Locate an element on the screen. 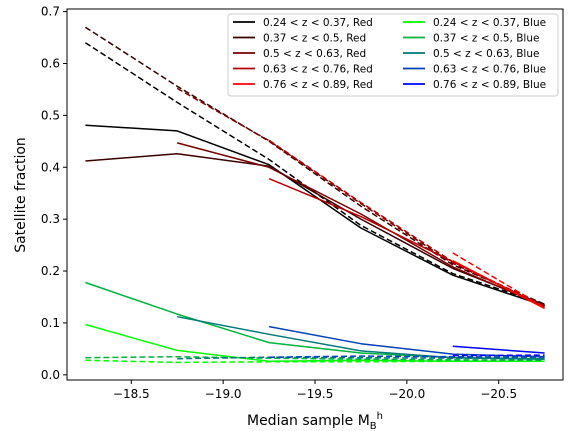 Image resolution: width=583 pixels, height=431 pixels. x-tick-label: −20.5 is located at coordinates (498, 394).